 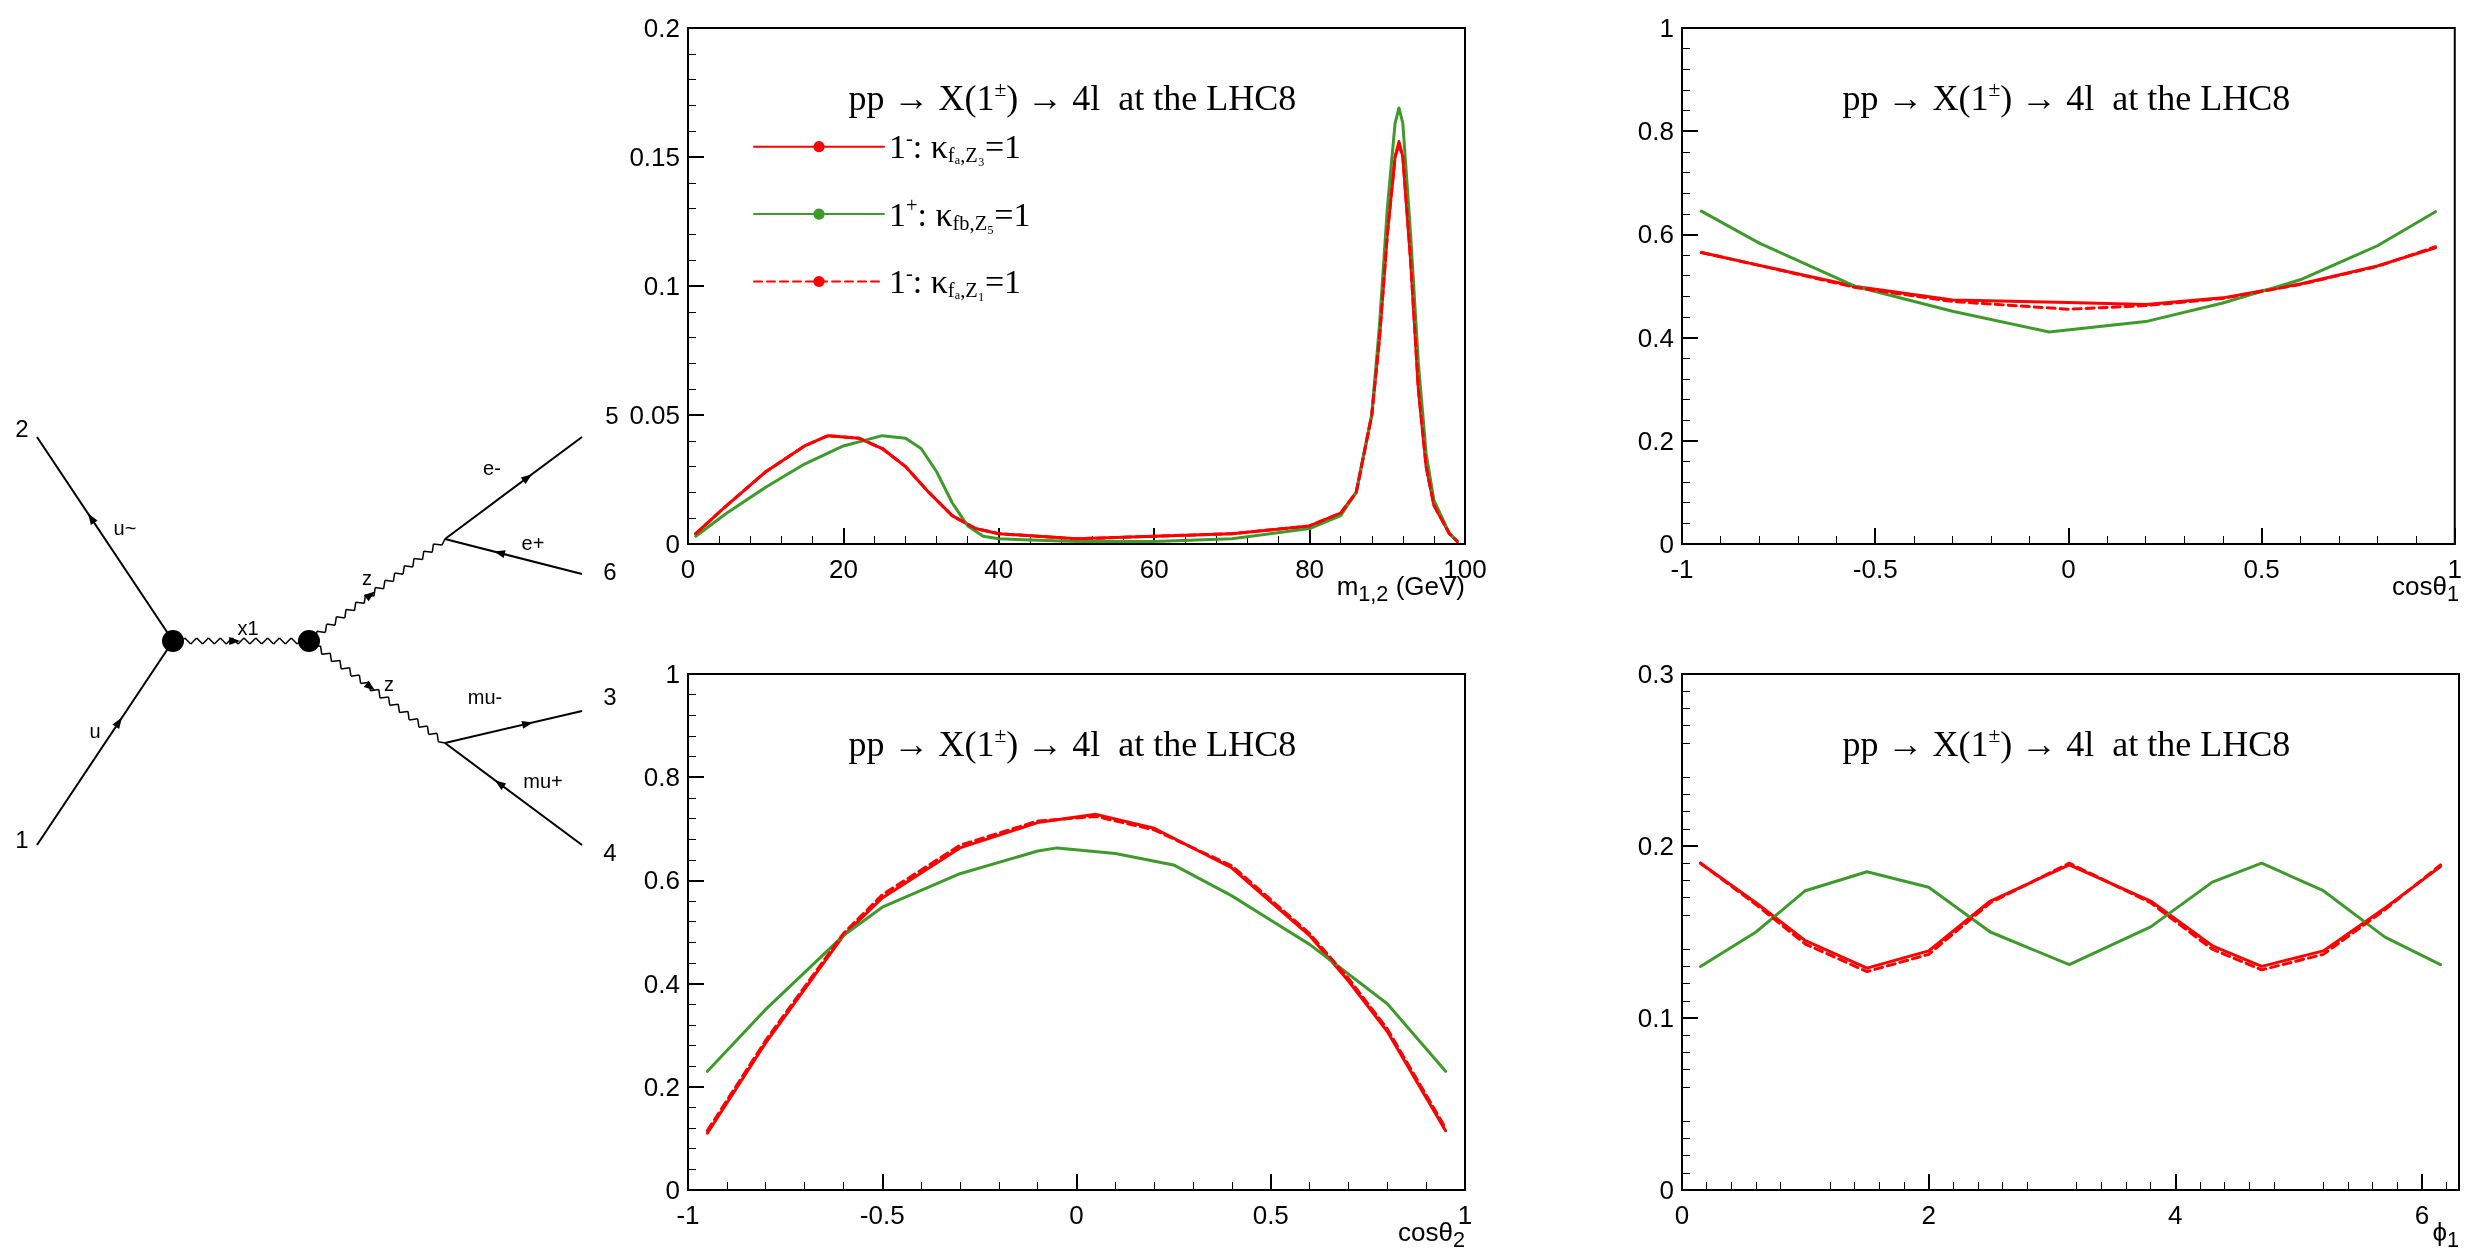 What do you see at coordinates (2175, 1215) in the screenshot?
I see `x-tick-label: 4` at bounding box center [2175, 1215].